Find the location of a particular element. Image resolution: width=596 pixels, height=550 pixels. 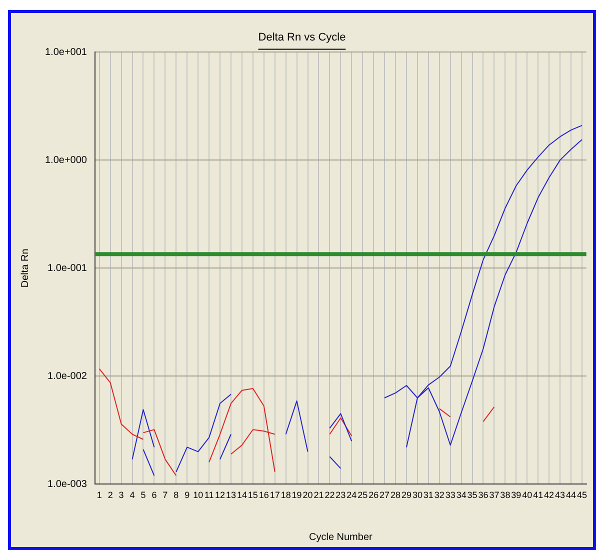

x-tick-label: 18 is located at coordinates (285, 495).